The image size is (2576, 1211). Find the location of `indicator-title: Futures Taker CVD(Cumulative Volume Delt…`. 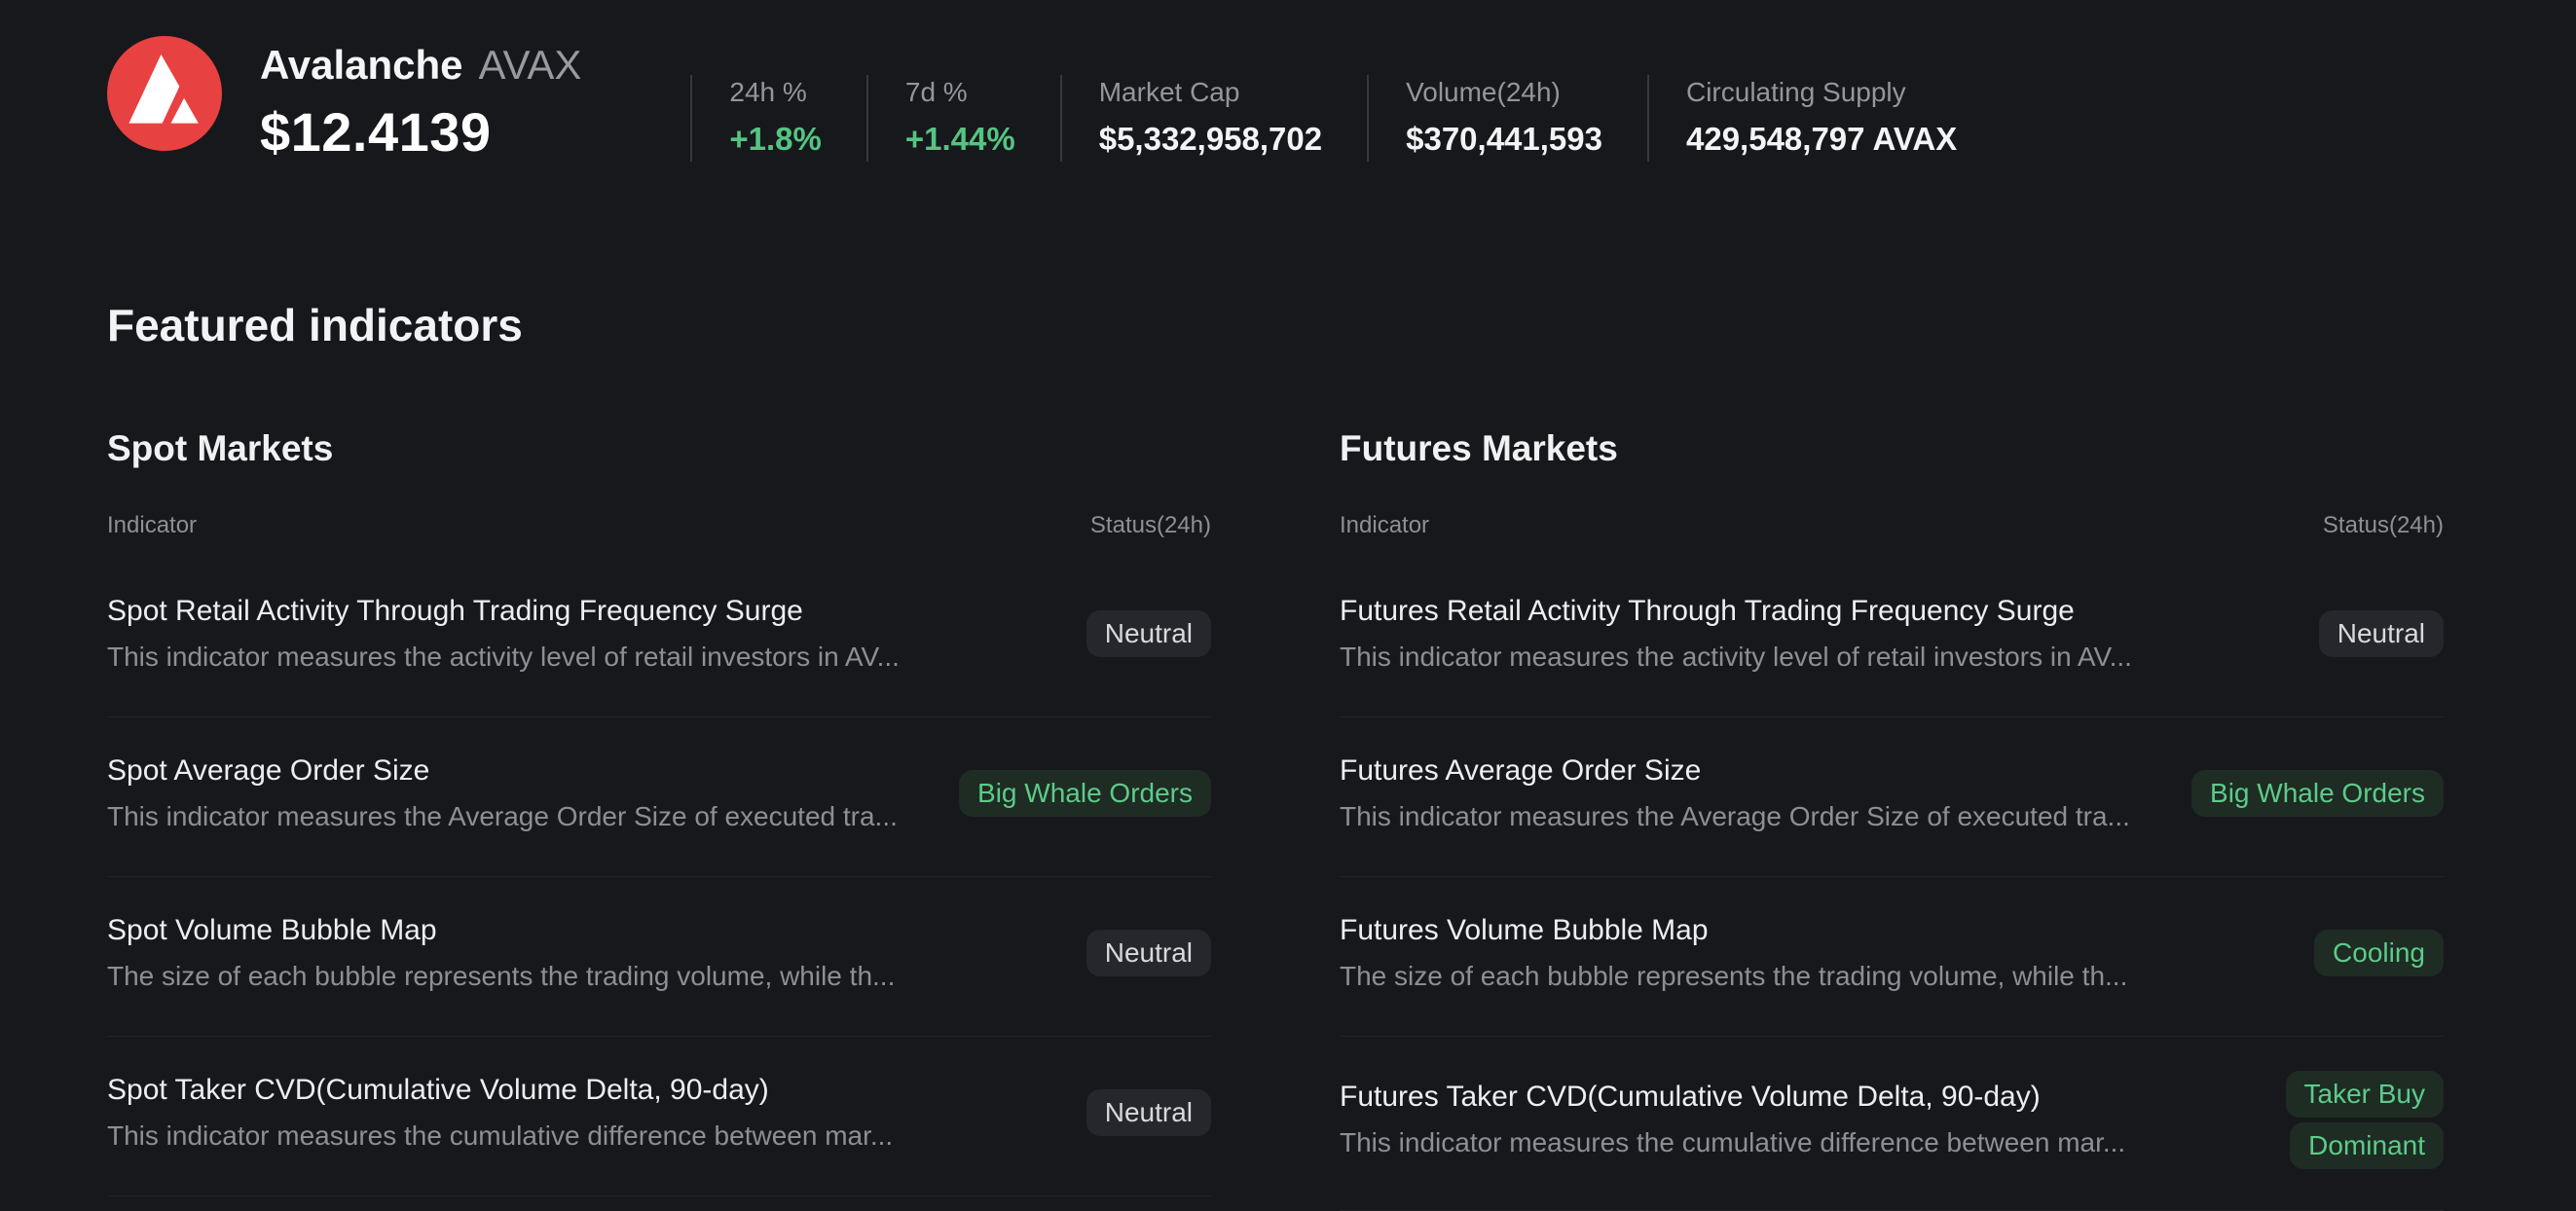

indicator-title: Futures Taker CVD(Cumulative Volume Delt… is located at coordinates (1690, 1097).